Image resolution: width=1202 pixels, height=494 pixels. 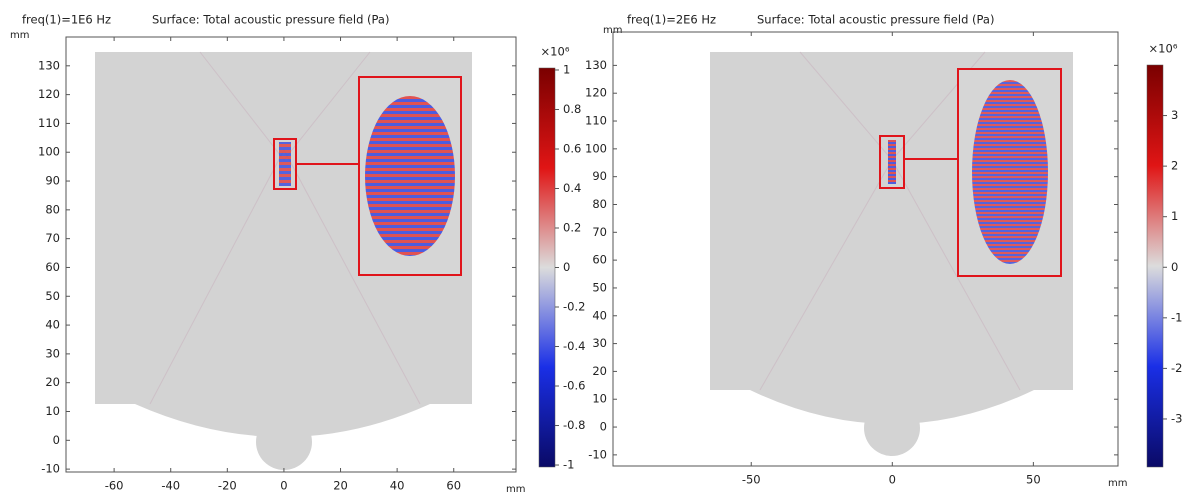 What do you see at coordinates (574, 386) in the screenshot?
I see `colorbar-tick-label: -0.6` at bounding box center [574, 386].